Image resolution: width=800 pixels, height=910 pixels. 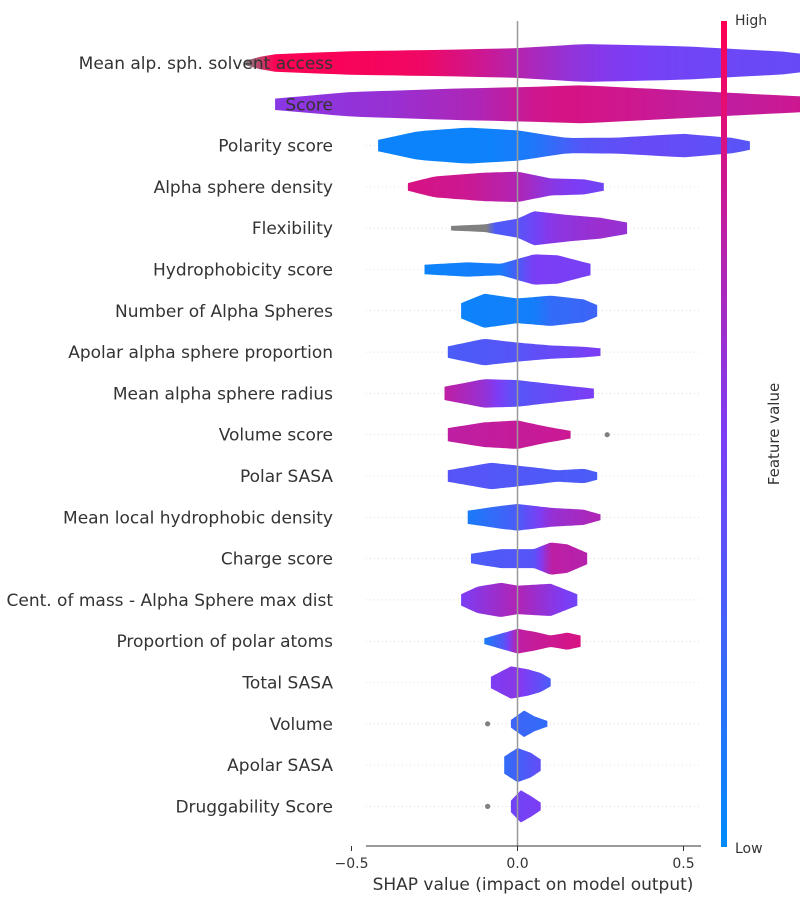 I want to click on y-label: Volume, so click(x=301, y=725).